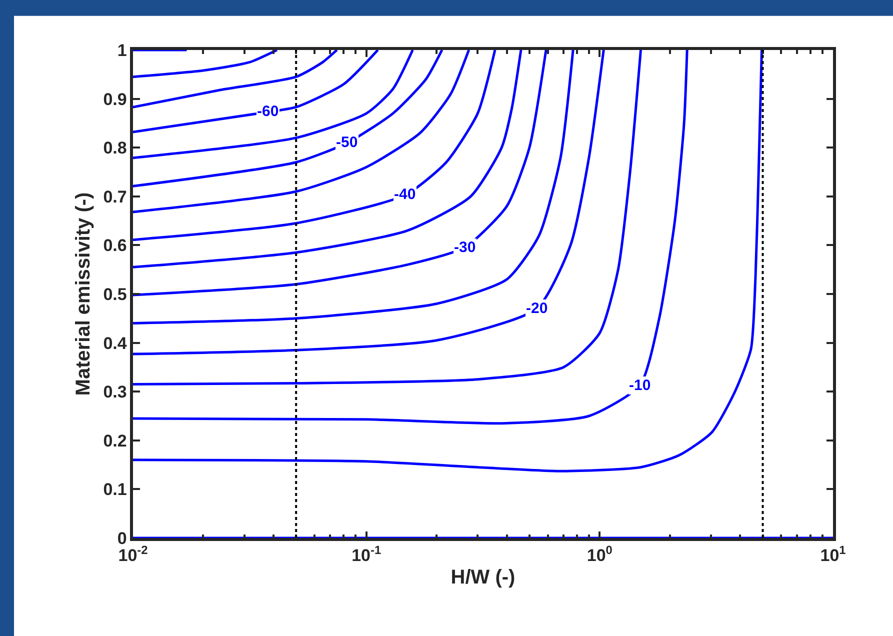 The height and width of the screenshot is (636, 893). What do you see at coordinates (405, 194) in the screenshot?
I see `annotation: -40` at bounding box center [405, 194].